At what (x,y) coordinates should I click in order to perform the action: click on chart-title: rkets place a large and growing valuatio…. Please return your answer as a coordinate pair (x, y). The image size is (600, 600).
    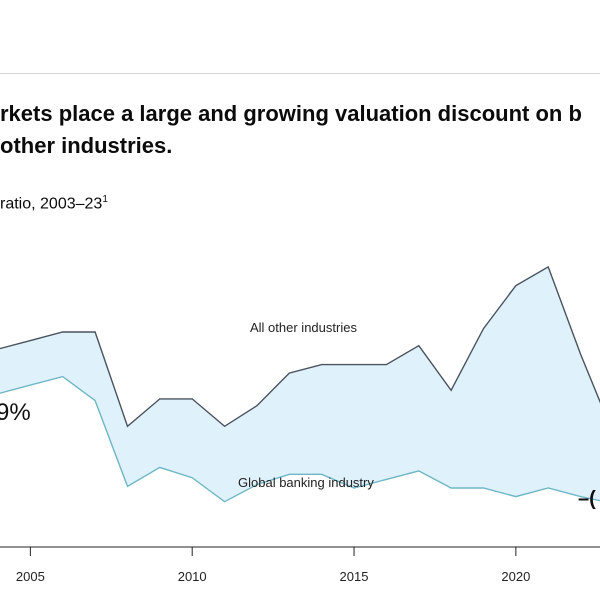
    Looking at the image, I should click on (300, 130).